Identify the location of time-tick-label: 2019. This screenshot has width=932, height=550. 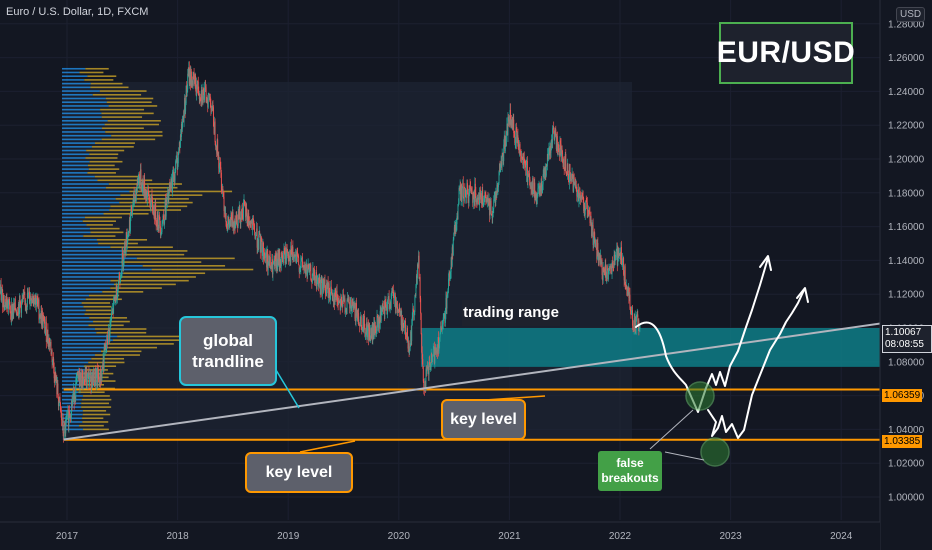
(288, 536).